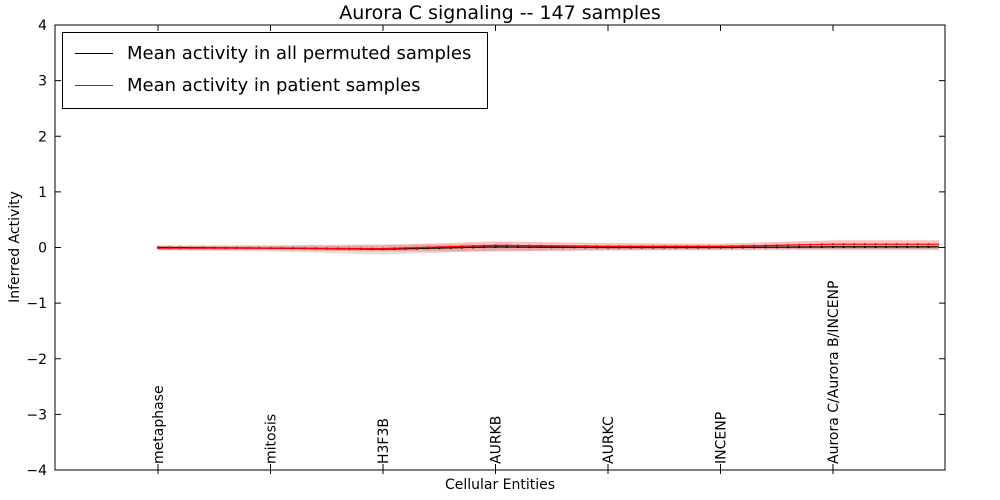 This screenshot has width=1000, height=500. Describe the element at coordinates (384, 441) in the screenshot. I see `x-tick-label: H3F3B` at that location.